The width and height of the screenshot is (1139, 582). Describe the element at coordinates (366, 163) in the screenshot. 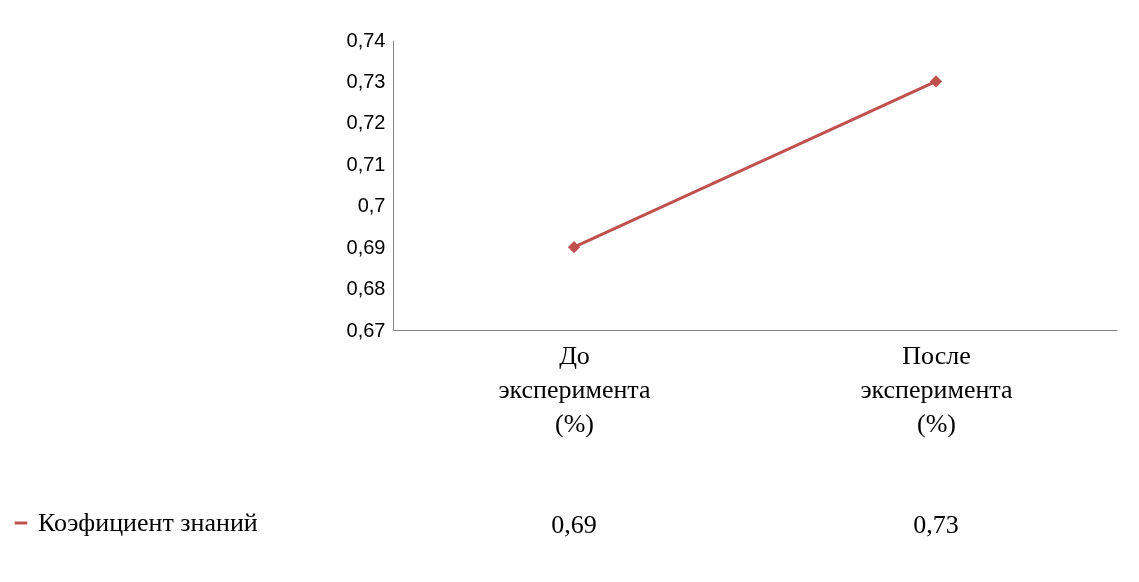

I see `y-tick-label: 0,71` at that location.